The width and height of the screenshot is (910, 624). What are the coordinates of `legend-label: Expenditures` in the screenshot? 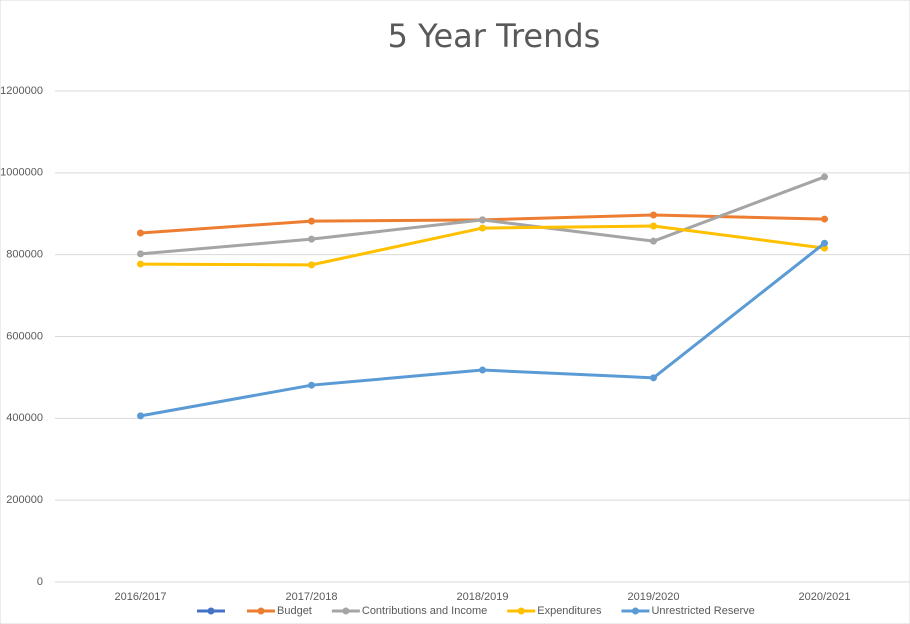 It's located at (569, 611).